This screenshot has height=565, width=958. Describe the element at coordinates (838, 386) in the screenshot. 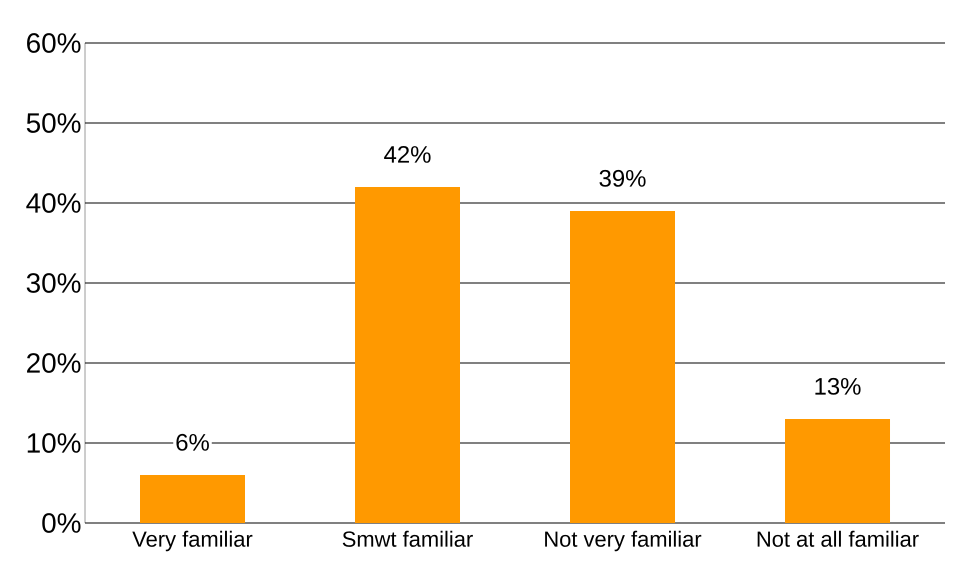

I see `data-label: 13%` at that location.